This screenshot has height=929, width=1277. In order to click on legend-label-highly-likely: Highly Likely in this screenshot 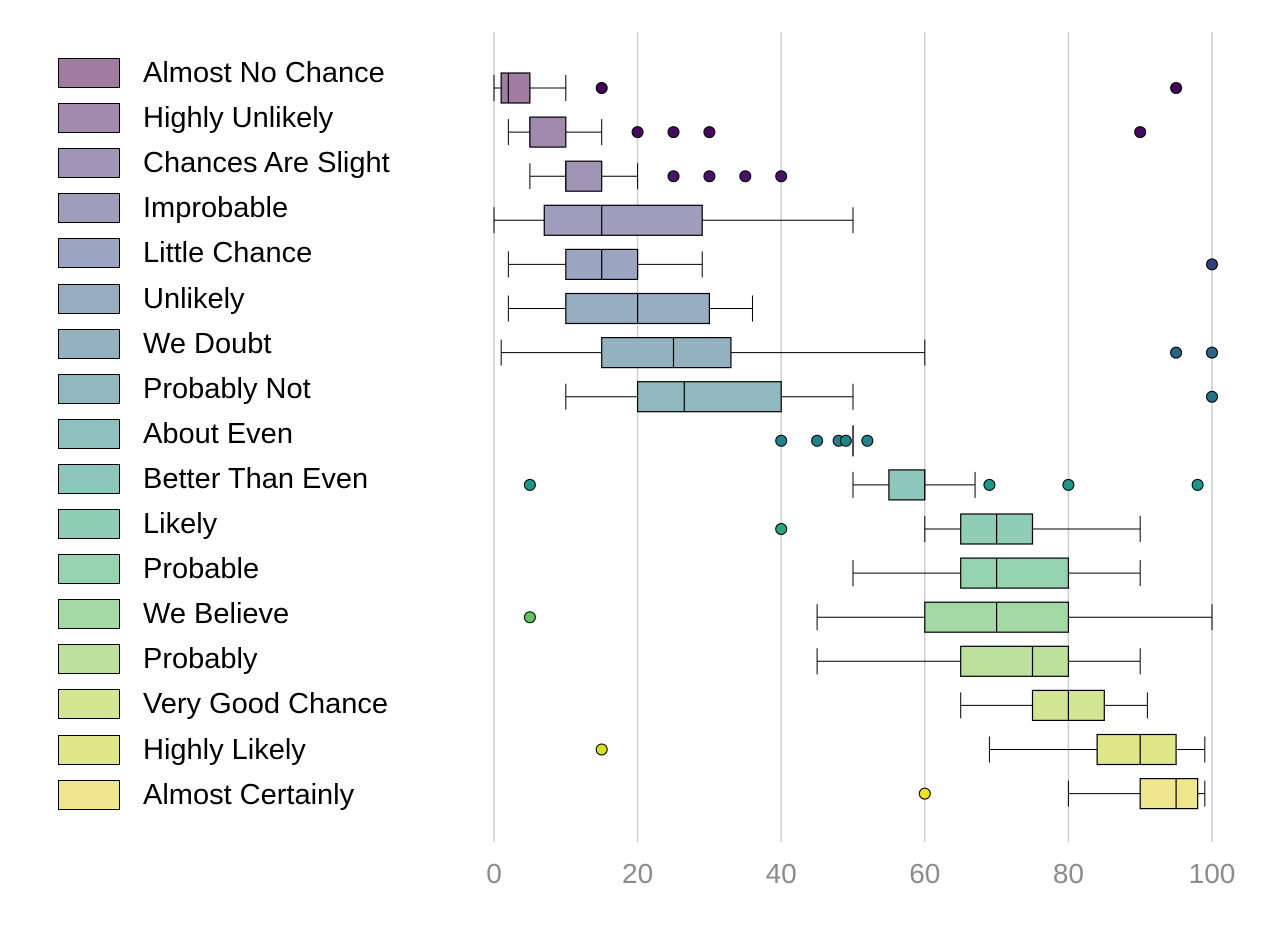, I will do `click(224, 749)`.